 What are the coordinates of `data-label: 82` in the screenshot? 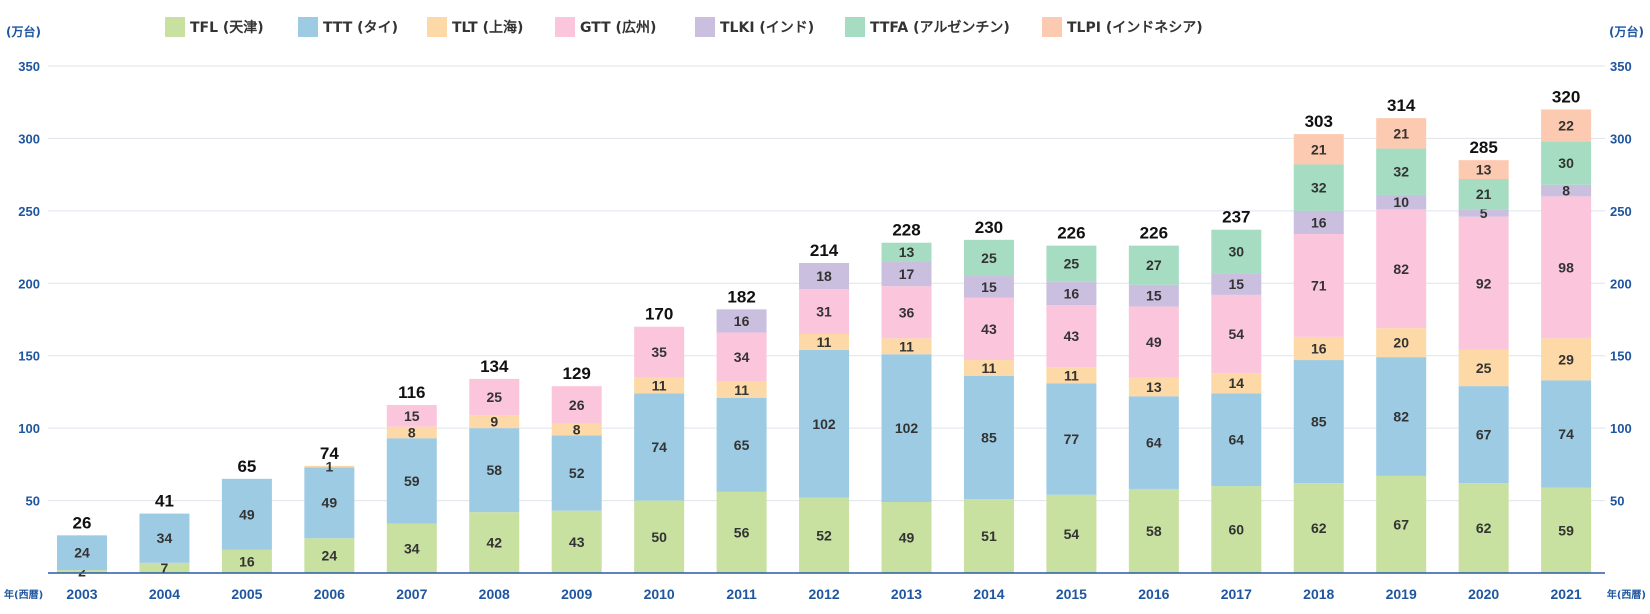 It's located at (1401, 417).